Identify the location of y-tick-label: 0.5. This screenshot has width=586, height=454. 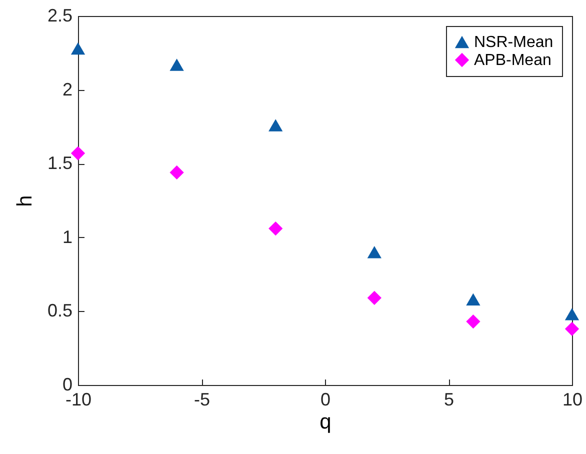
(59, 310).